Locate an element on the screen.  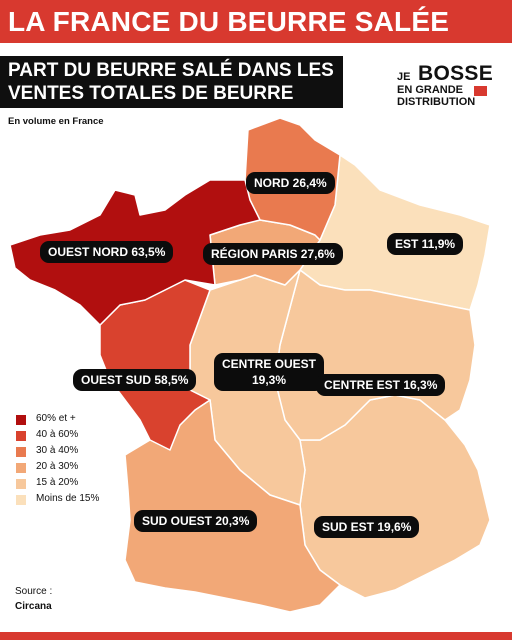
label-ouest-sud: OUEST SUD 58,5% is located at coordinates (135, 380).